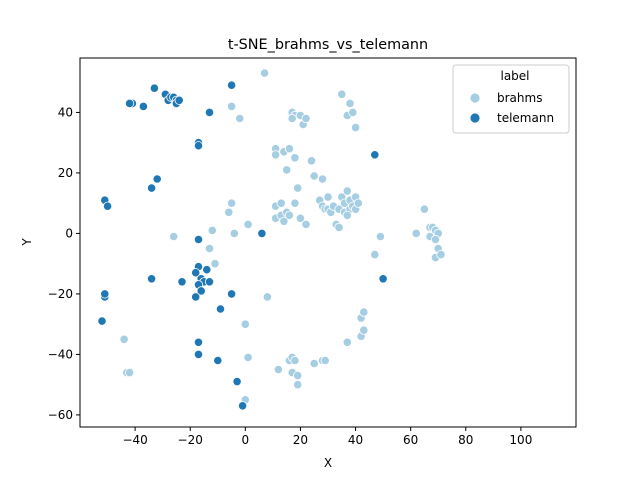 The width and height of the screenshot is (640, 480). I want to click on x-tick-label: −20, so click(190, 440).